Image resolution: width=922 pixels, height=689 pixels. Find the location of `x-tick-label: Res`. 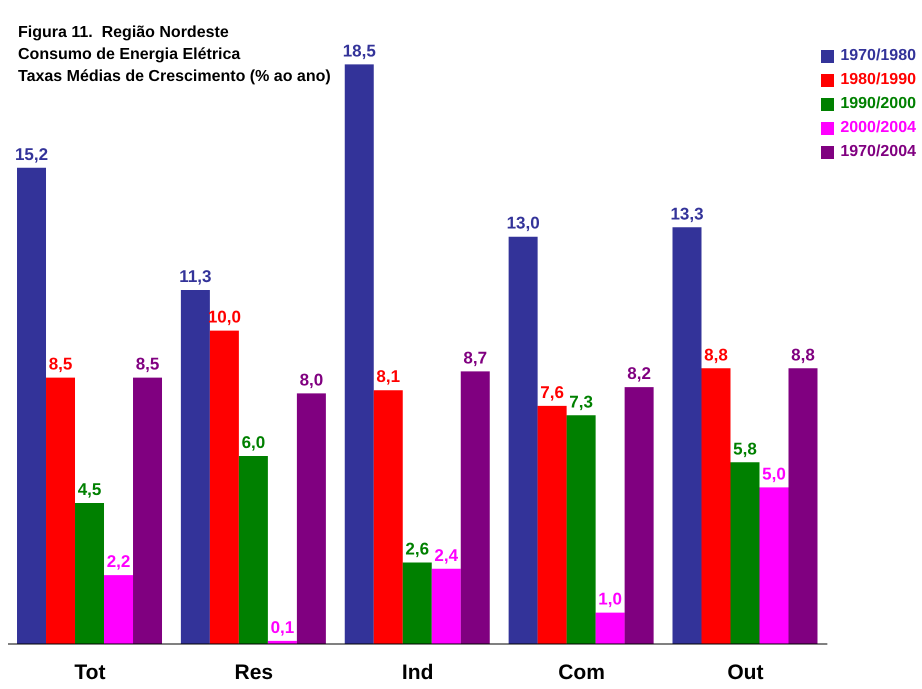

x-tick-label: Res is located at coordinates (254, 672).